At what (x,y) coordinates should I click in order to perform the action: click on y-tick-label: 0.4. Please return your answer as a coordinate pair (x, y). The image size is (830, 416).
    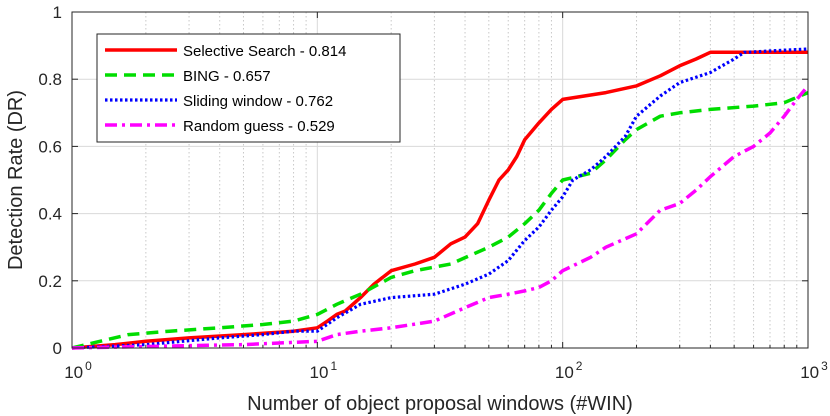
    Looking at the image, I should click on (50, 214).